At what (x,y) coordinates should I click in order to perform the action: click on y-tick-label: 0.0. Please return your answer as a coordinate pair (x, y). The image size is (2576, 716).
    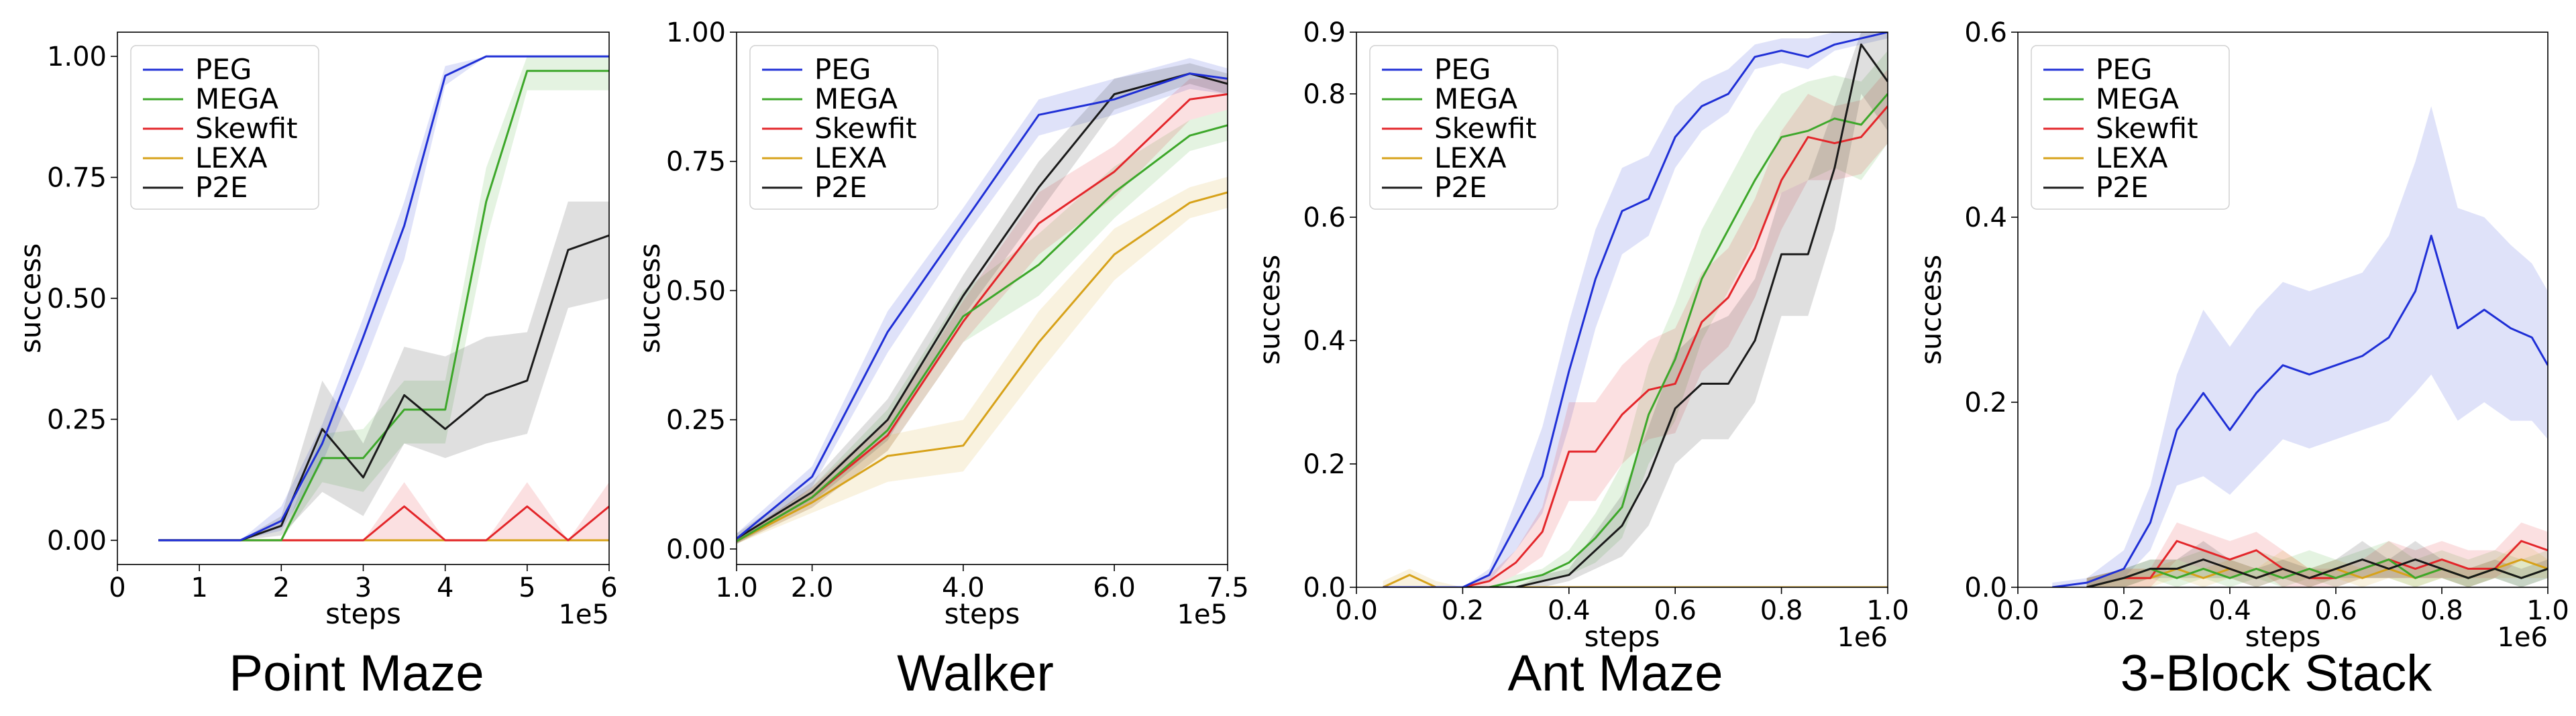
    Looking at the image, I should click on (1985, 588).